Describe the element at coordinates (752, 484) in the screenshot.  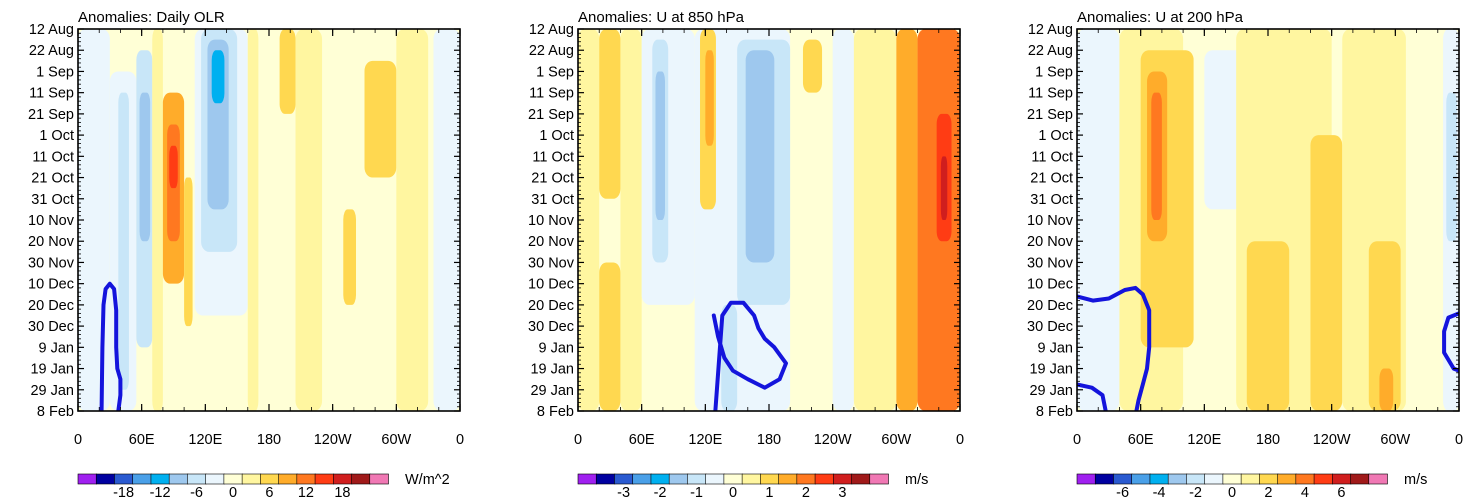
I see `colorbar: -3 -2 -1 0 1 2 3 m/s` at that location.